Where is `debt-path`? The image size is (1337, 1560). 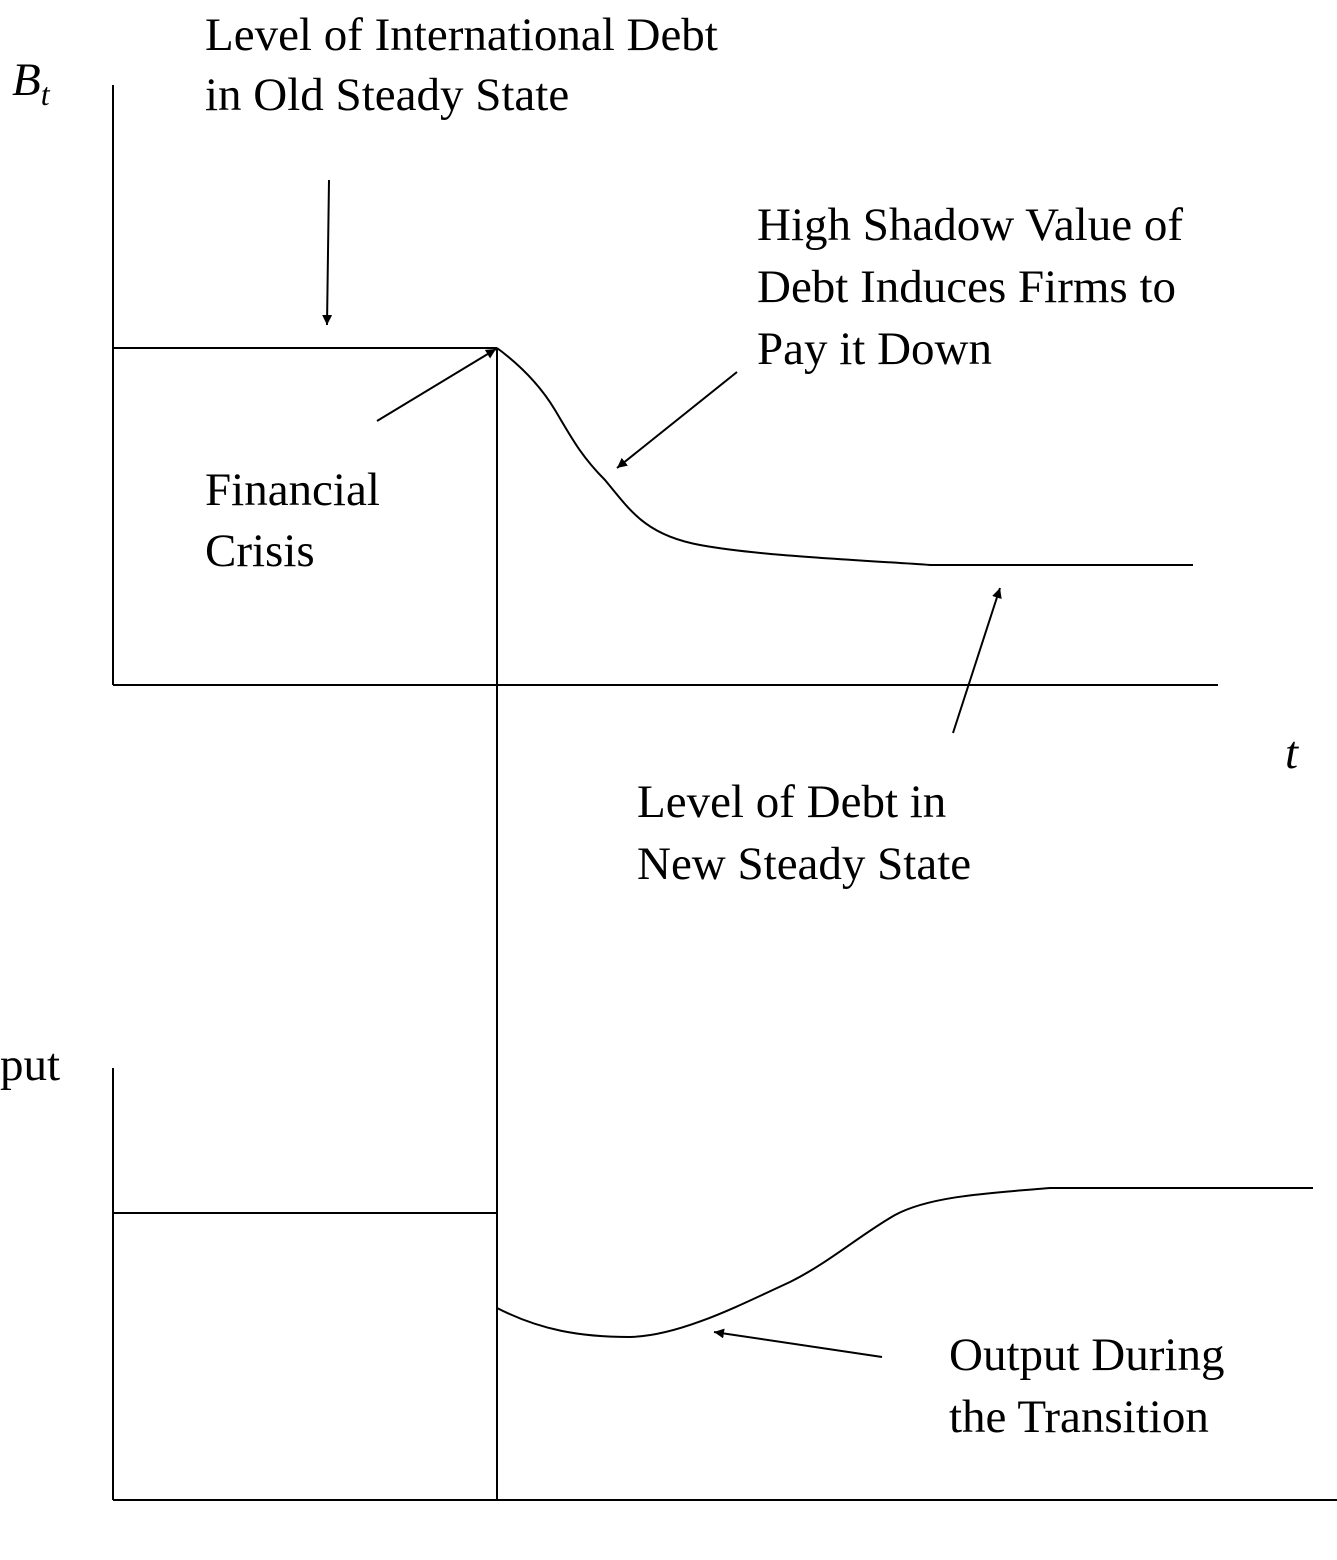
debt-path is located at coordinates (844, 456).